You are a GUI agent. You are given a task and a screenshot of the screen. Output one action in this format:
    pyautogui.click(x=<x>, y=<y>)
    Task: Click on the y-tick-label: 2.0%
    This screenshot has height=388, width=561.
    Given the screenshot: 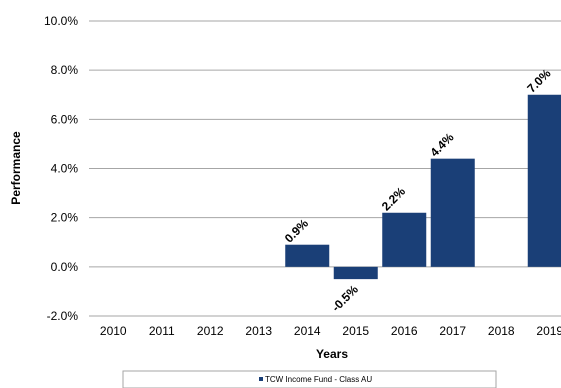 What is the action you would take?
    pyautogui.click(x=65, y=218)
    